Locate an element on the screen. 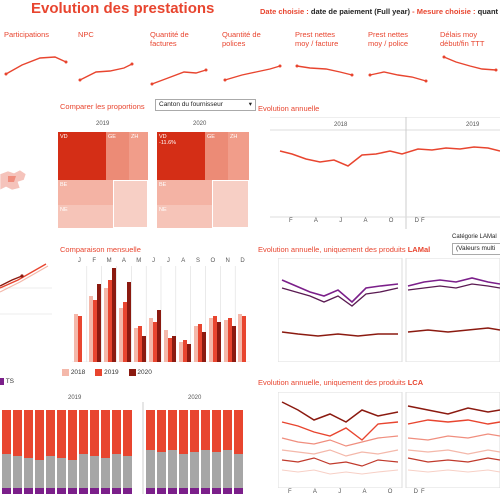 This screenshot has width=500, height=500. treemap-2020: VD -11.6% GE ZH BE NE is located at coordinates (203, 180).